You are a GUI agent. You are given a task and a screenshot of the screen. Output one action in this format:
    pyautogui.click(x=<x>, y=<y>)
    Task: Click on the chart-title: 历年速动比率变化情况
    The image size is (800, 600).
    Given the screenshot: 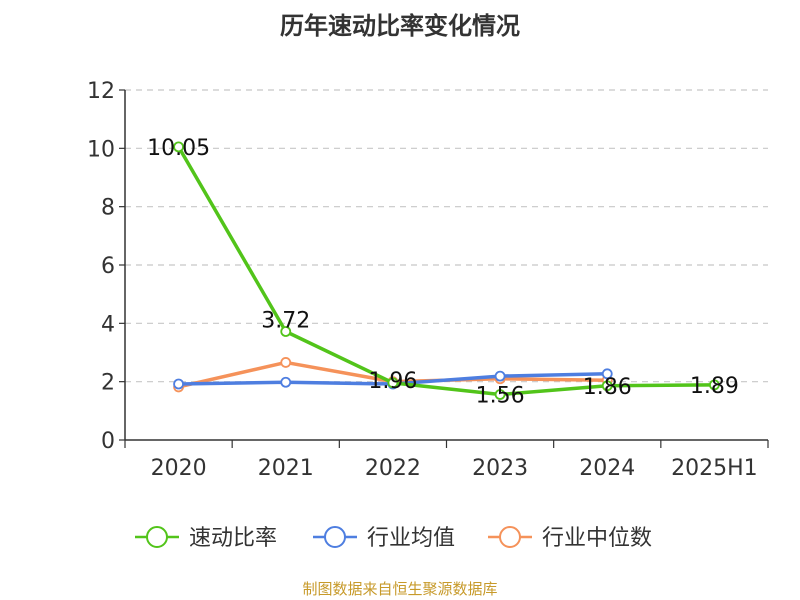 What is the action you would take?
    pyautogui.click(x=400, y=26)
    